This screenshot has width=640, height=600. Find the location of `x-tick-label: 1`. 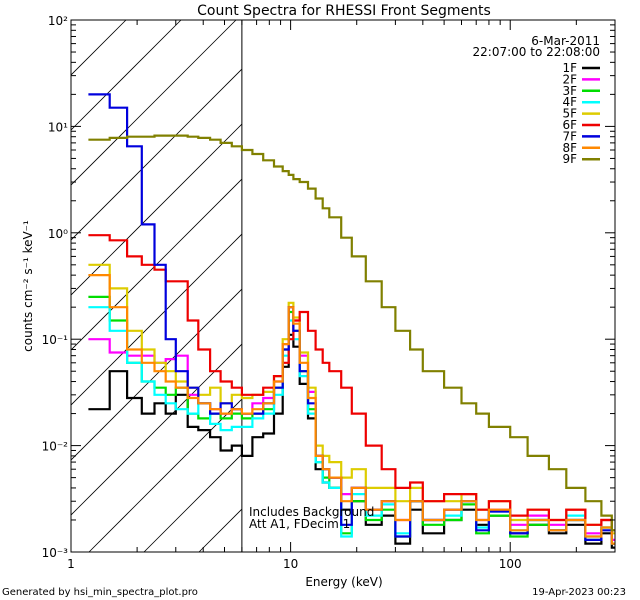

x-tick-label: 1 is located at coordinates (71, 564).